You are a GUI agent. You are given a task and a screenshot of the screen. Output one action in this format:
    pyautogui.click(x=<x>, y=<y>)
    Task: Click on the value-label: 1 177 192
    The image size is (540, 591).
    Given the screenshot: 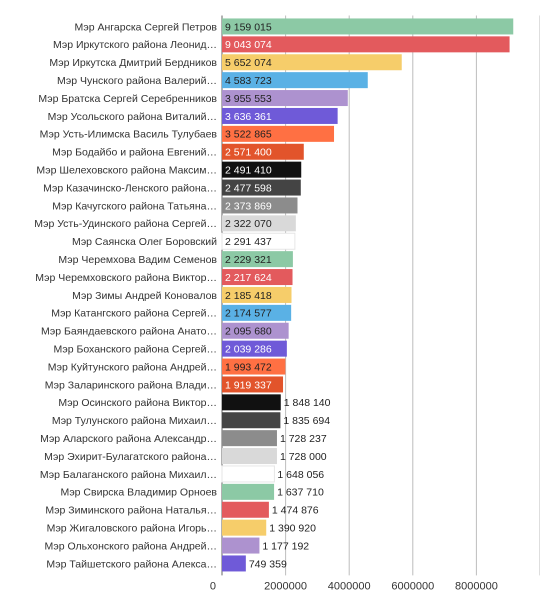 What is the action you would take?
    pyautogui.click(x=285, y=546)
    